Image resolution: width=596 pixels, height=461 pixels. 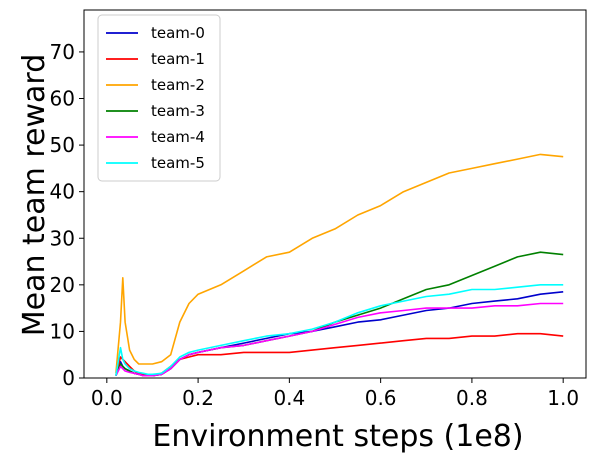 What do you see at coordinates (472, 398) in the screenshot?
I see `x-tick-label: 0.8` at bounding box center [472, 398].